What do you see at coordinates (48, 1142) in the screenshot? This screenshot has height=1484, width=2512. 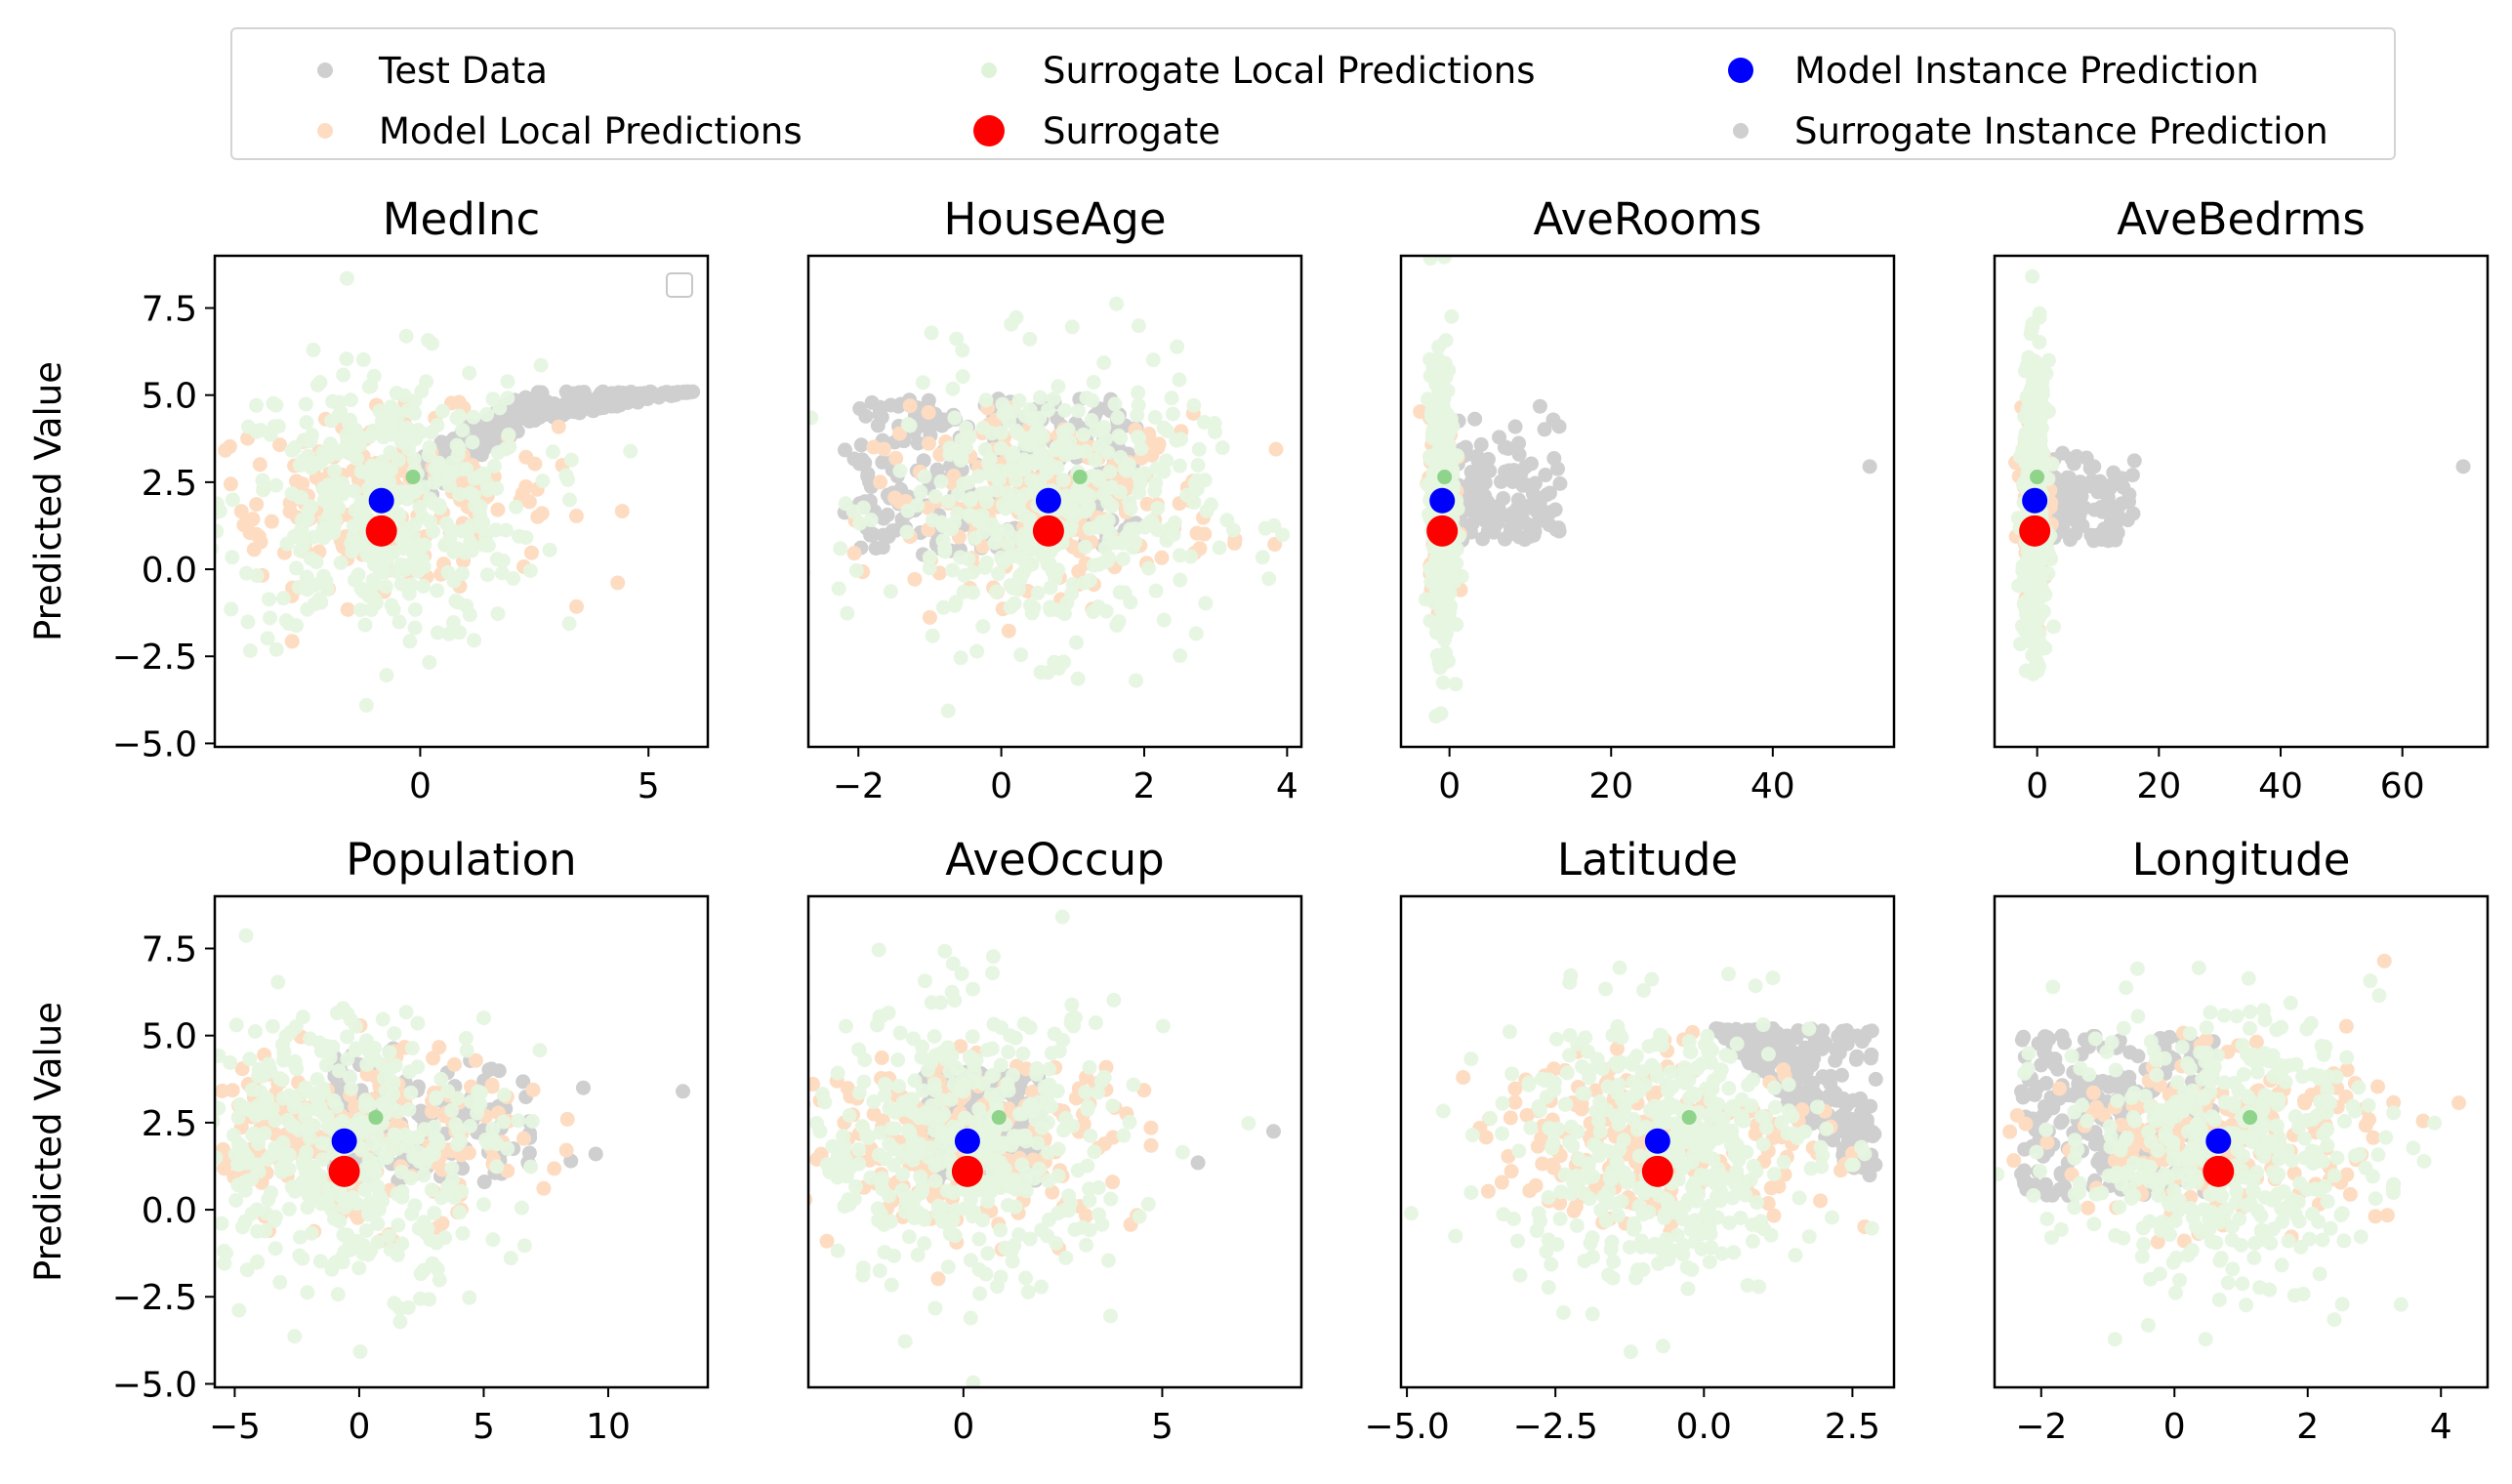 I see `y-axis-label: Predicted Value` at bounding box center [48, 1142].